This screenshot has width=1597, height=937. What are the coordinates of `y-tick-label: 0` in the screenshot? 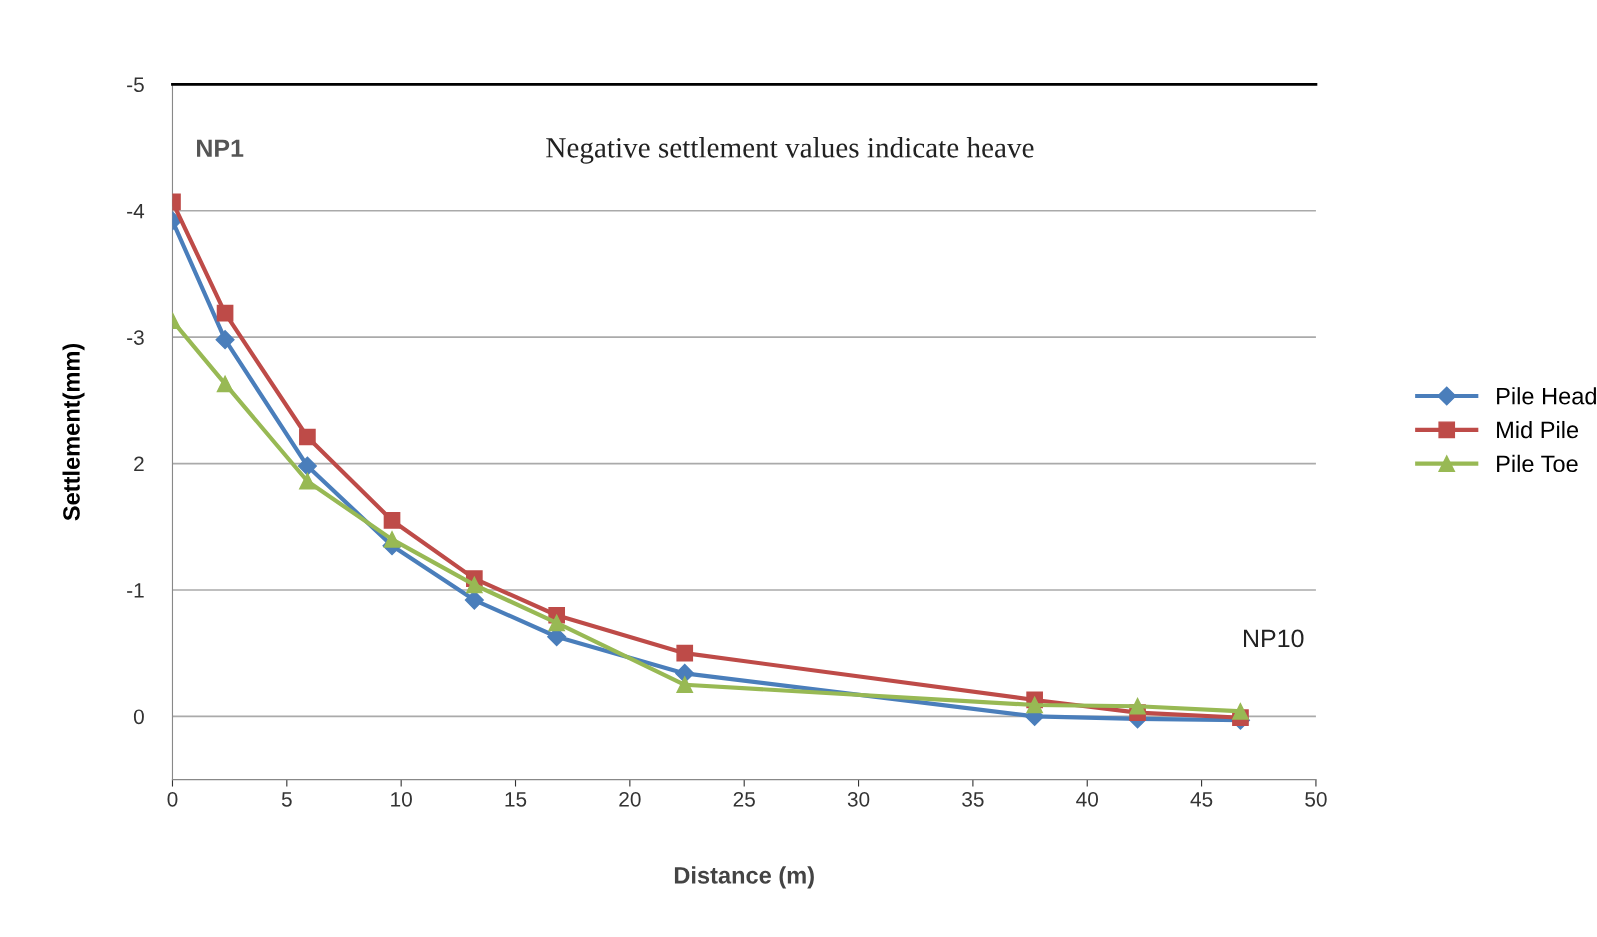 It's located at (138, 717).